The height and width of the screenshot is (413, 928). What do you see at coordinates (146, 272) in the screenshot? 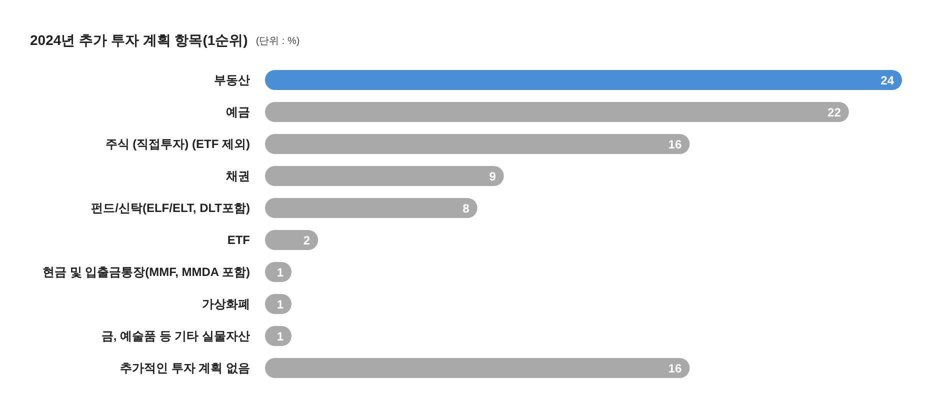
I see `y-tick-label: 현금 및 입출금통장(MMF, MMDA 포함)` at bounding box center [146, 272].